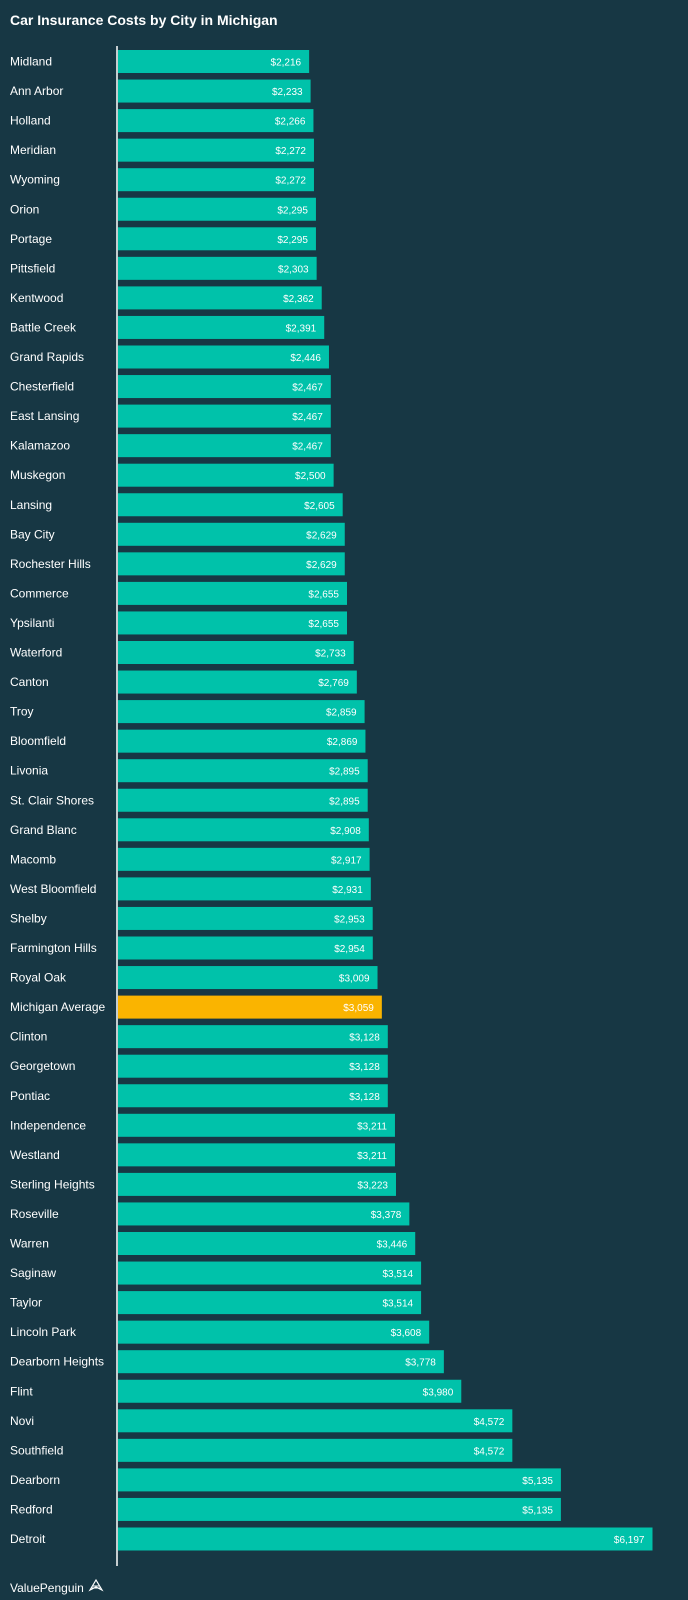 Image resolution: width=688 pixels, height=1600 pixels. Describe the element at coordinates (290, 181) in the screenshot. I see `value-label: $2,272` at that location.